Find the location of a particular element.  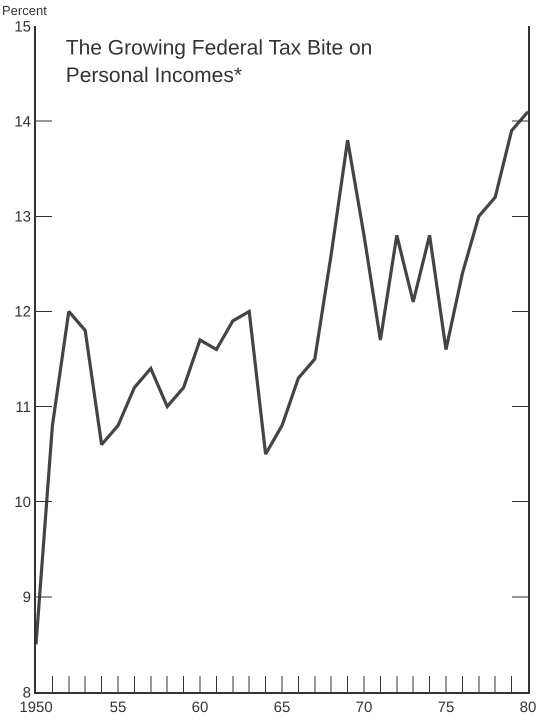

y-tick-label: 12 is located at coordinates (22, 312).